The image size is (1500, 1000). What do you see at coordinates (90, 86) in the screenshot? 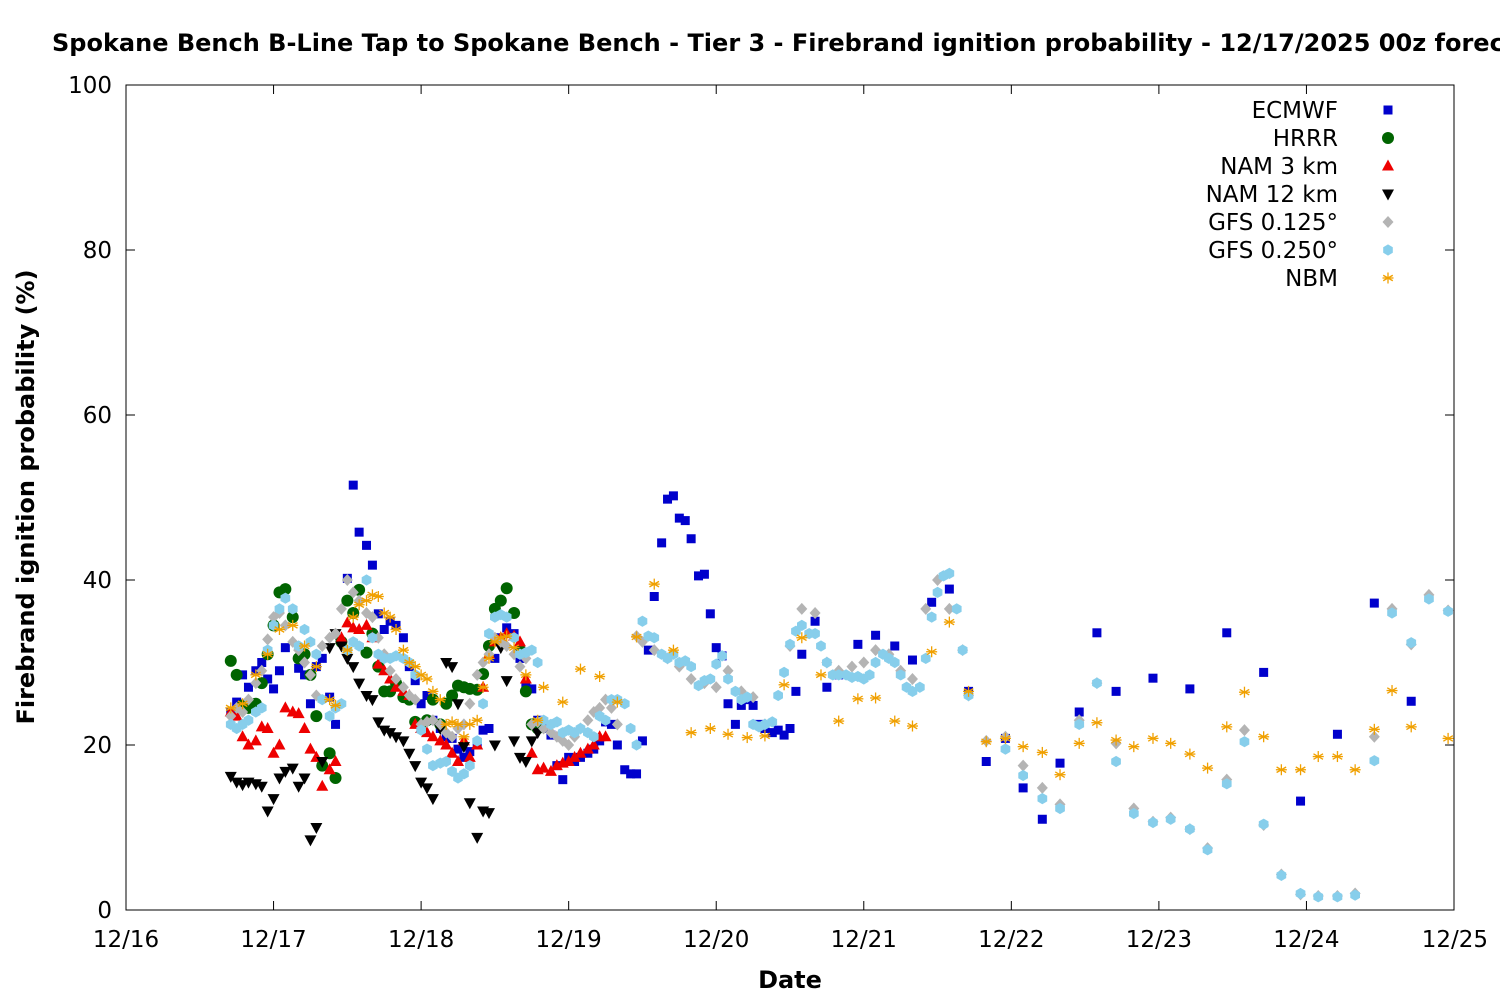
I see `y-tick-label: 100` at bounding box center [90, 86].